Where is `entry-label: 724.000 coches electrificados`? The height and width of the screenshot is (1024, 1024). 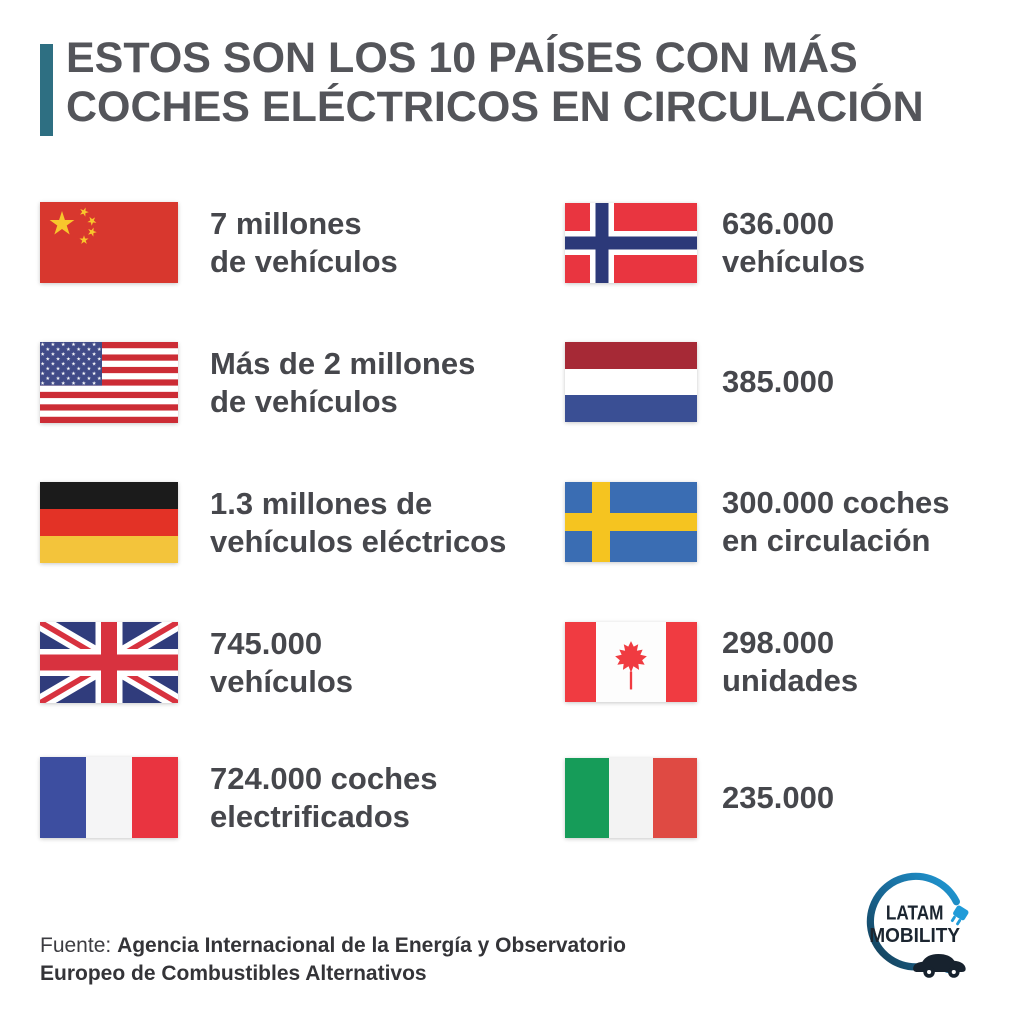
entry-label: 724.000 coches electrificados is located at coordinates (324, 798).